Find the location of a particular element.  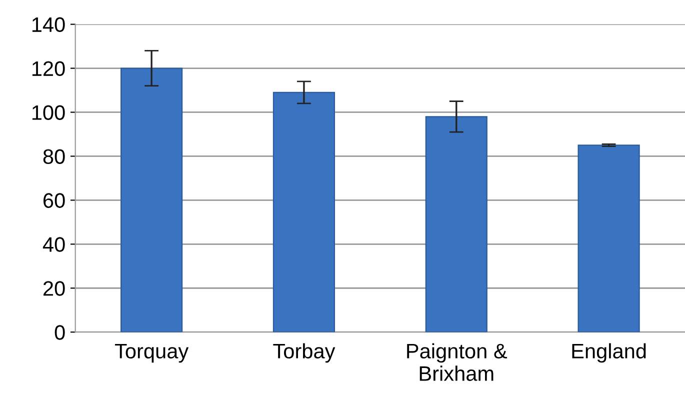

x-tick-label: Torquay is located at coordinates (151, 353).